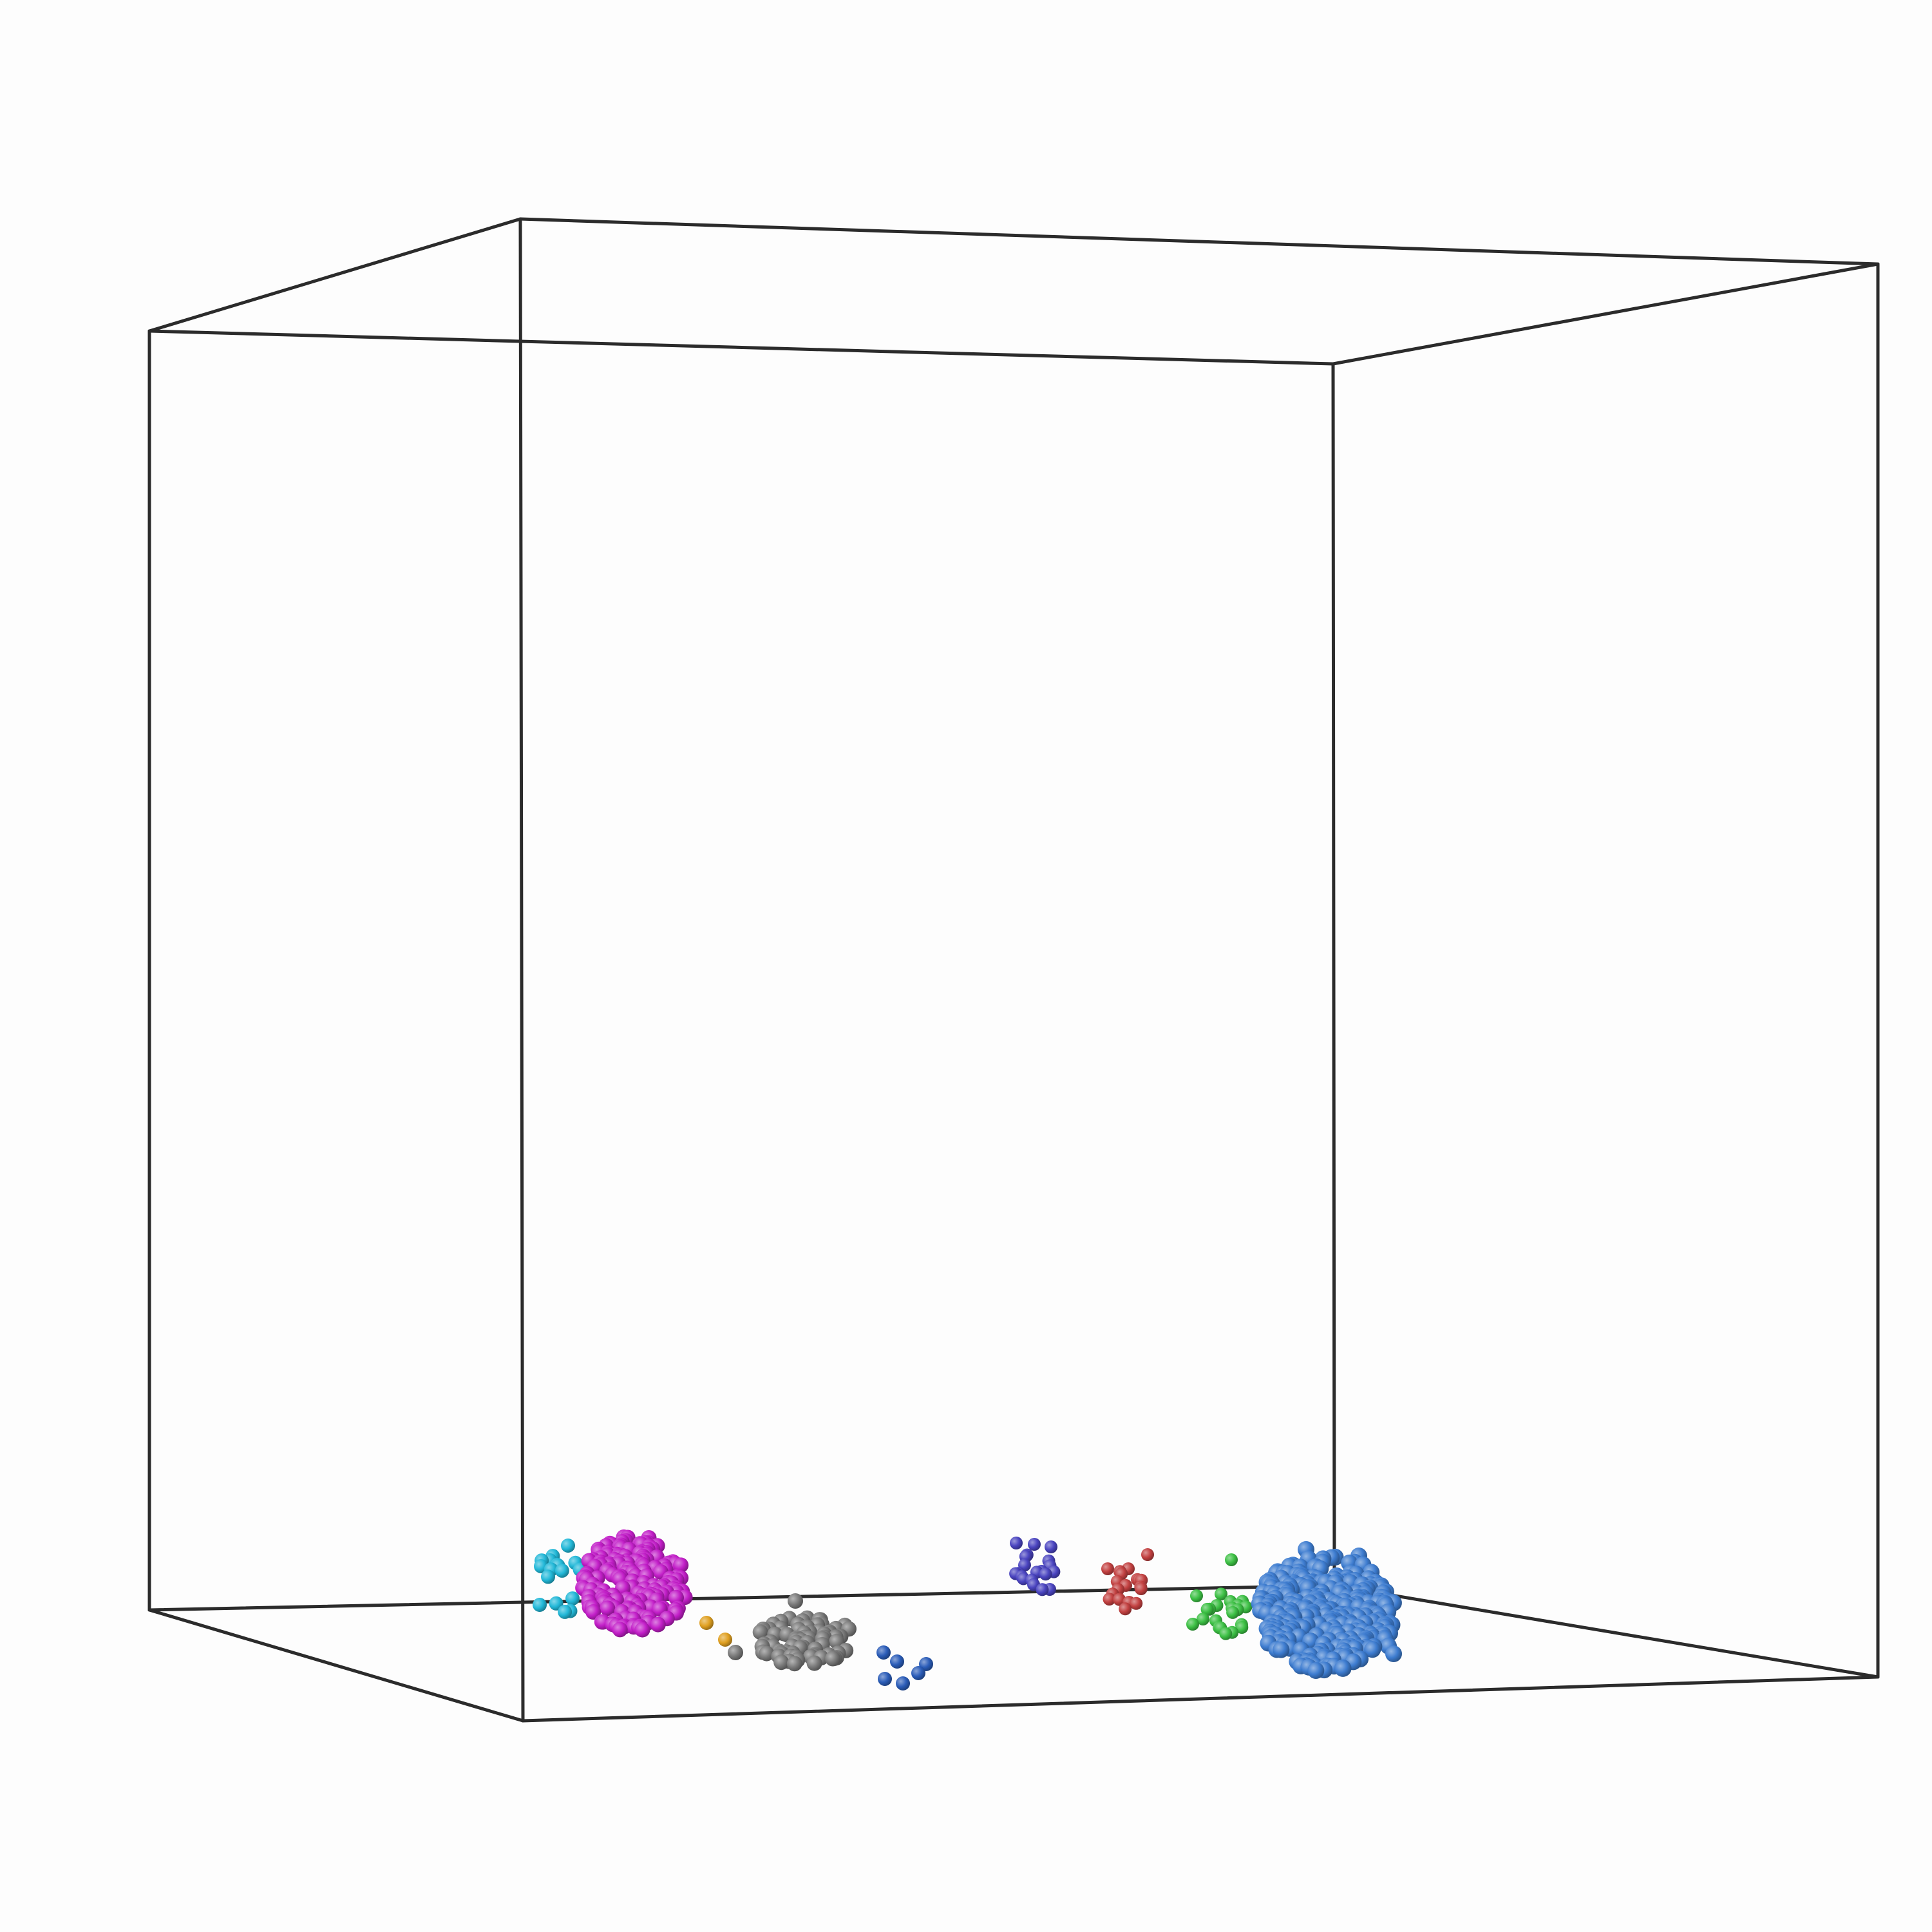  I want to click on box-edge-bottom-back, so click(742, 1598).